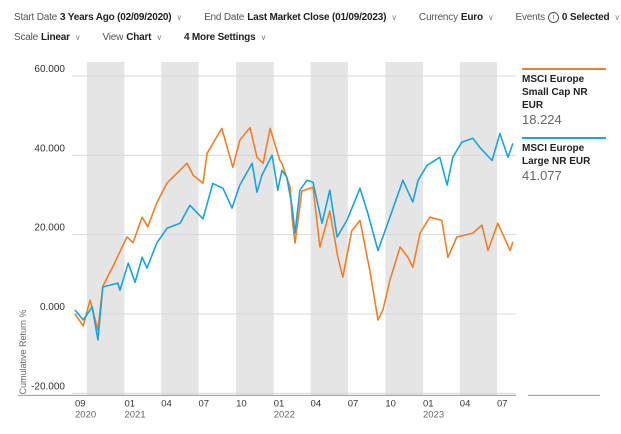  What do you see at coordinates (219, 37) in the screenshot?
I see `dropdown-value: 4 More Settings` at bounding box center [219, 37].